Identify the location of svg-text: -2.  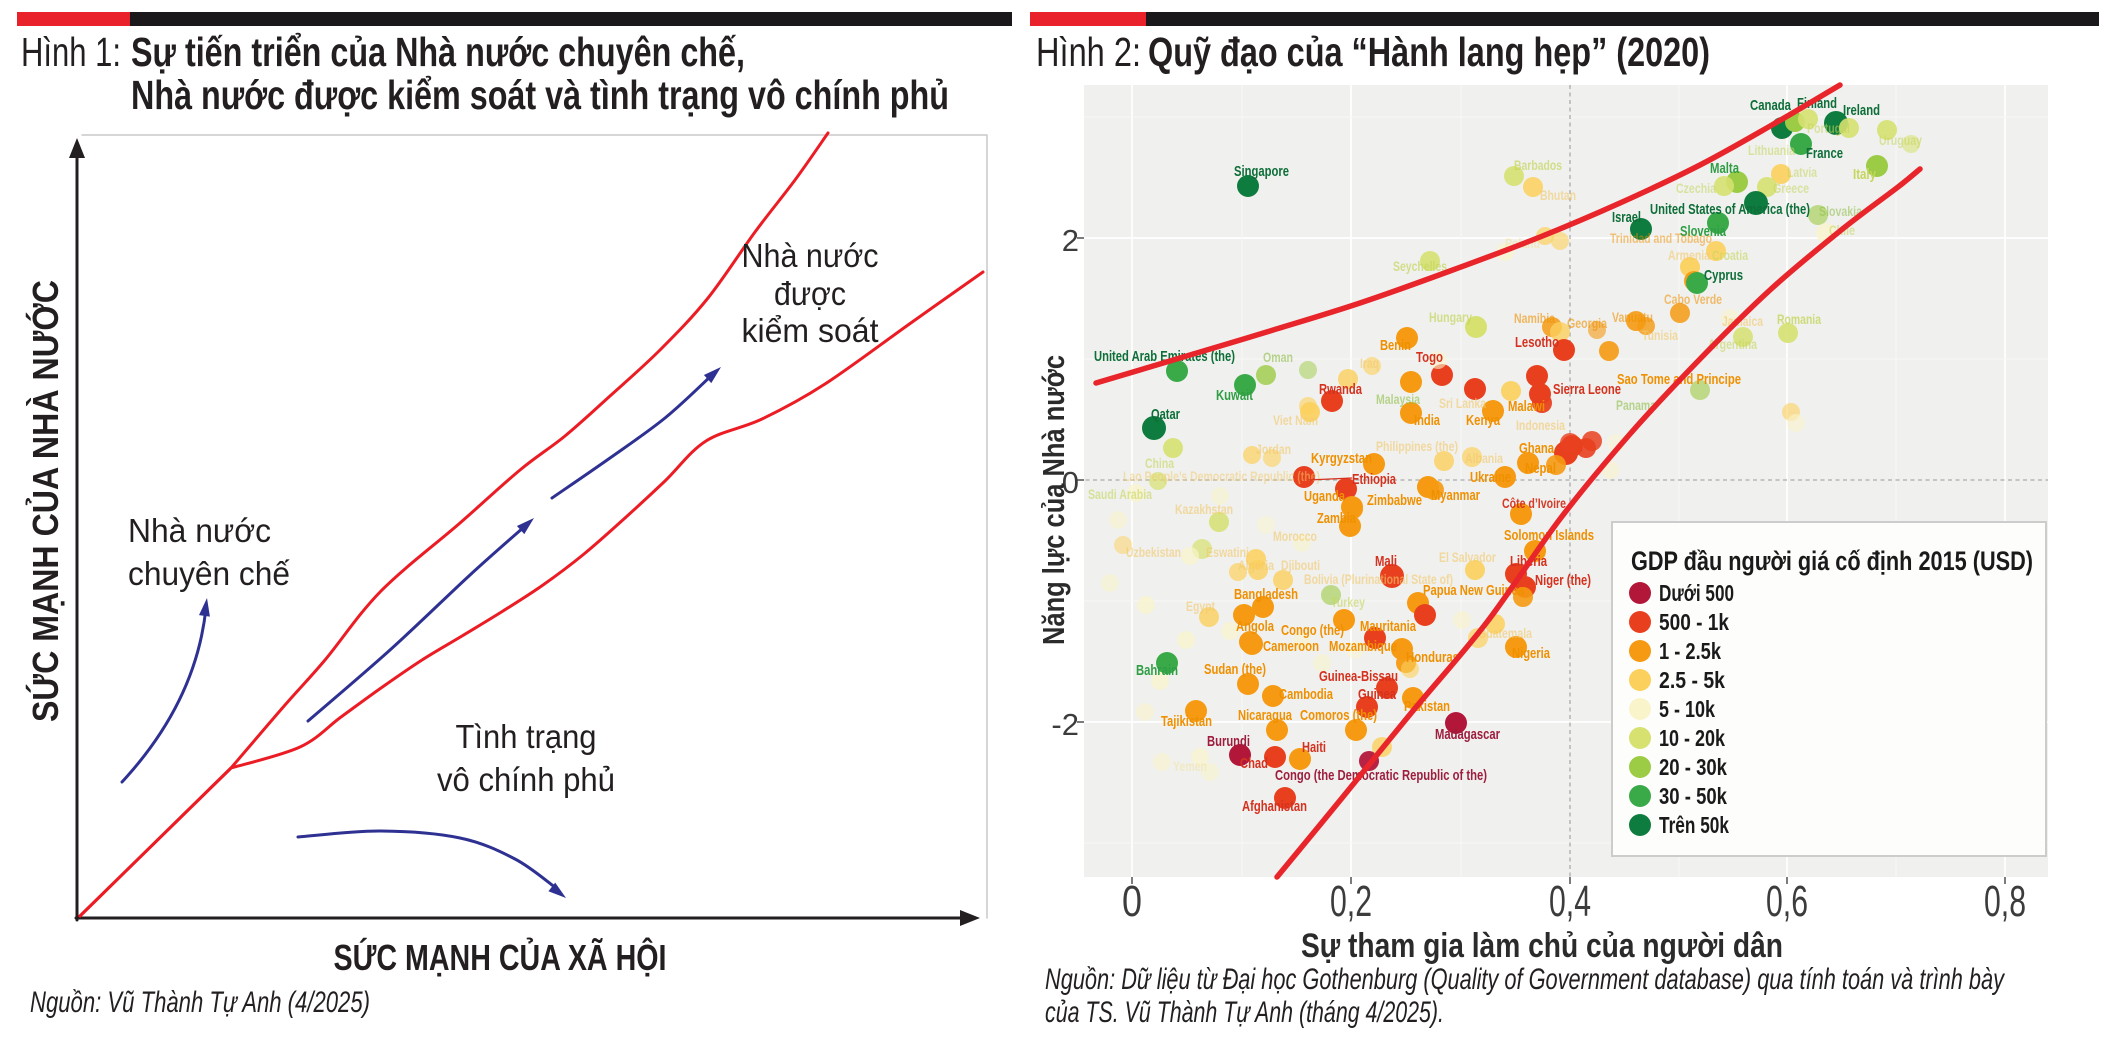
(1065, 724).